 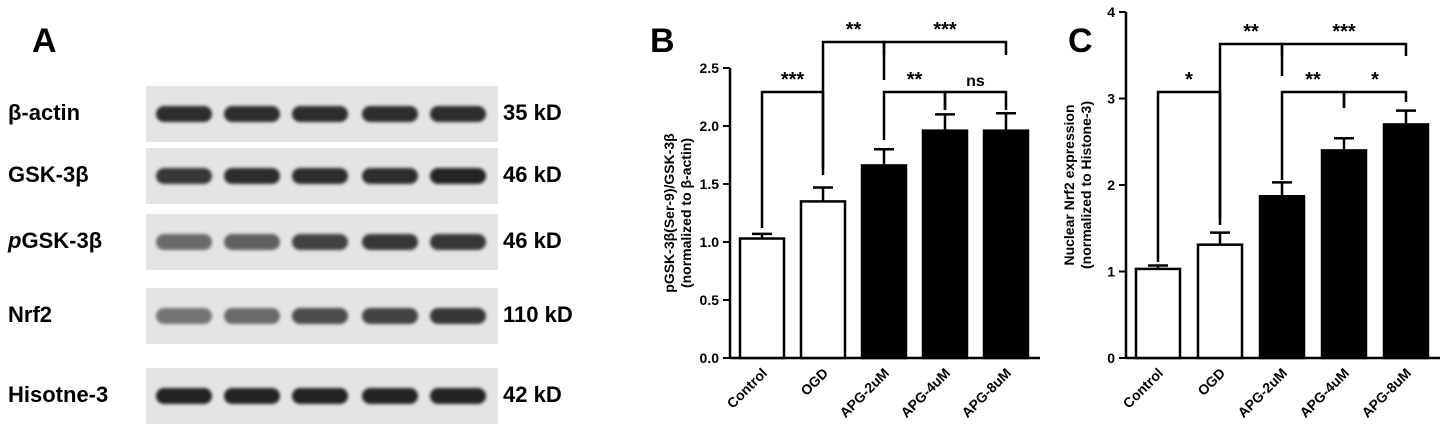 What do you see at coordinates (710, 184) in the screenshot?
I see `y-tick-label: 1.5` at bounding box center [710, 184].